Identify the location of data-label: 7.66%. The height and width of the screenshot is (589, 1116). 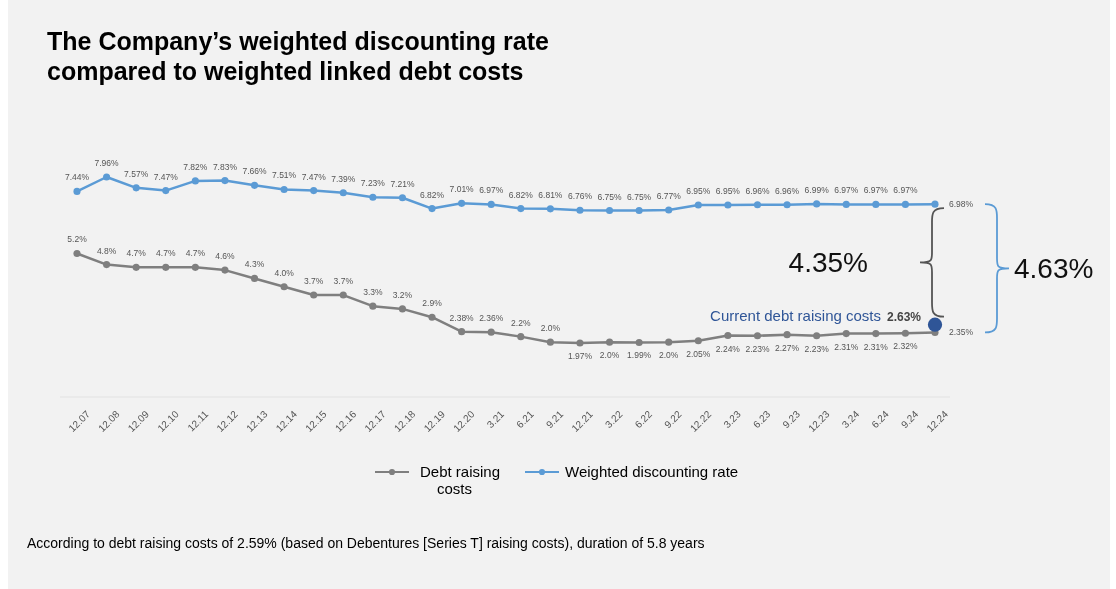
(255, 171).